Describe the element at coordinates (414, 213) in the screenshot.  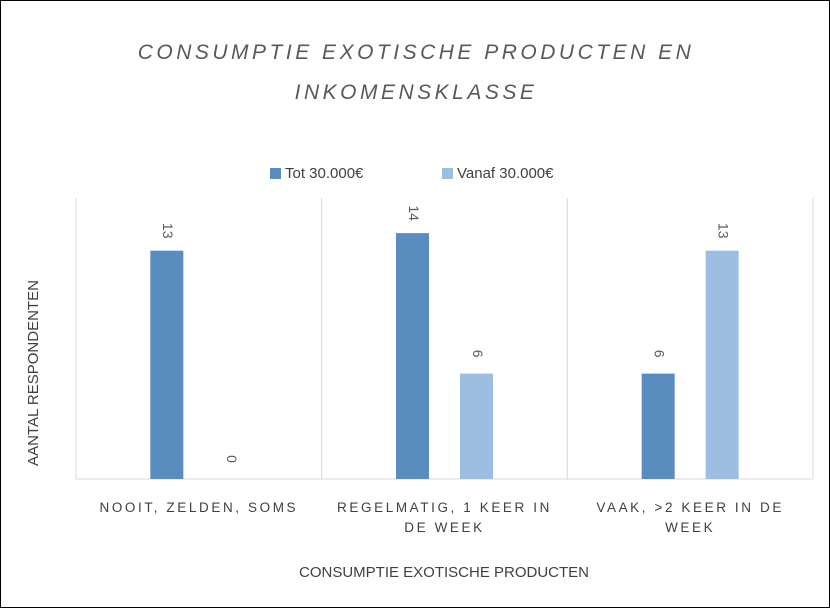
I see `value-label: 14` at that location.